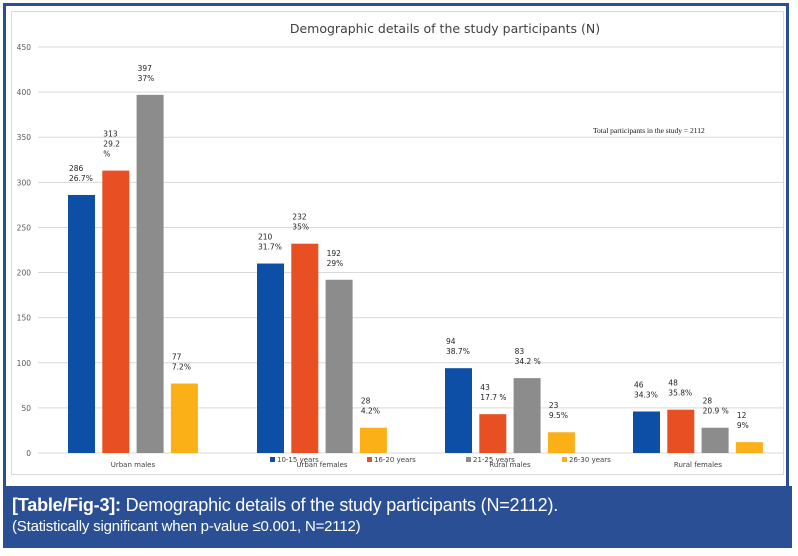  I want to click on legend-item: 21-25 years, so click(490, 460).